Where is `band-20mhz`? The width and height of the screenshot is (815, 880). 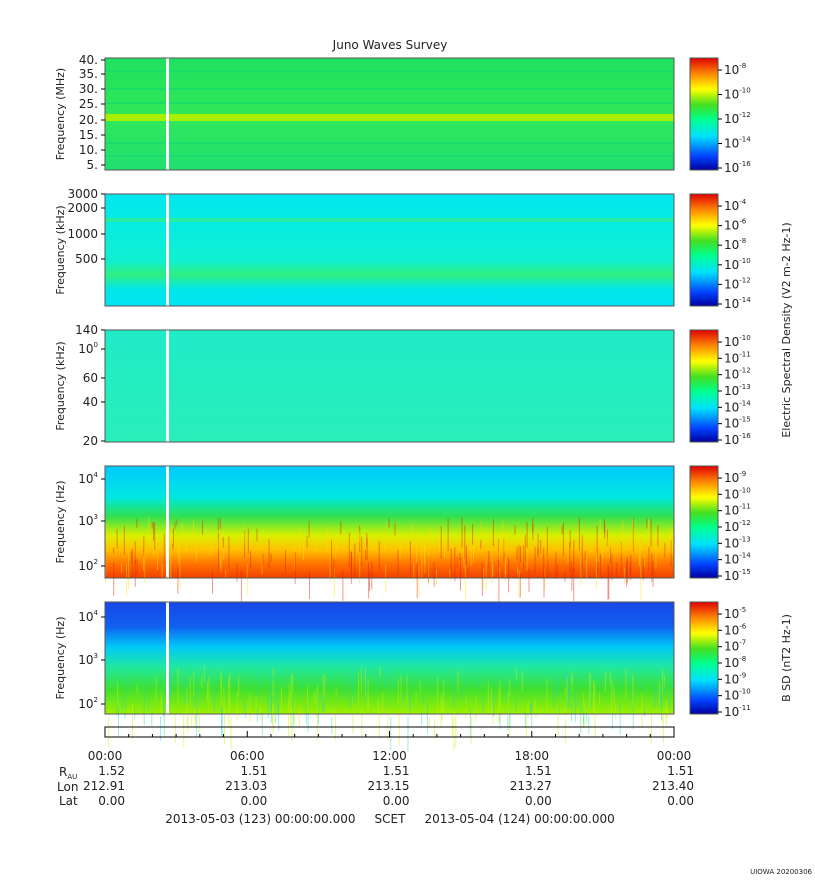 band-20mhz is located at coordinates (389, 117).